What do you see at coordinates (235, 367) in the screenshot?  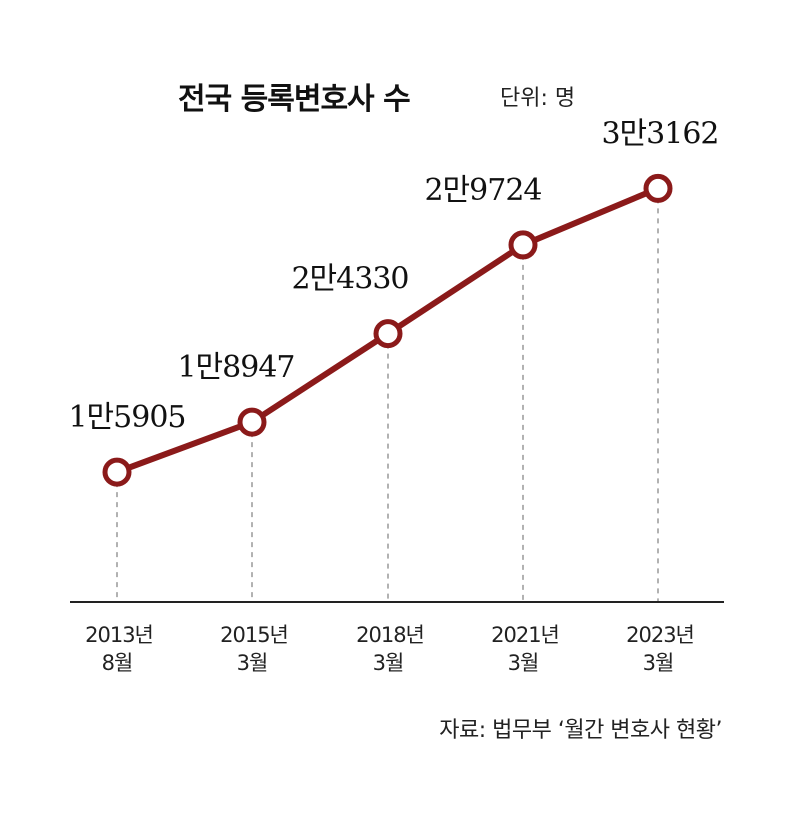 I see `data-label: 1만8947` at bounding box center [235, 367].